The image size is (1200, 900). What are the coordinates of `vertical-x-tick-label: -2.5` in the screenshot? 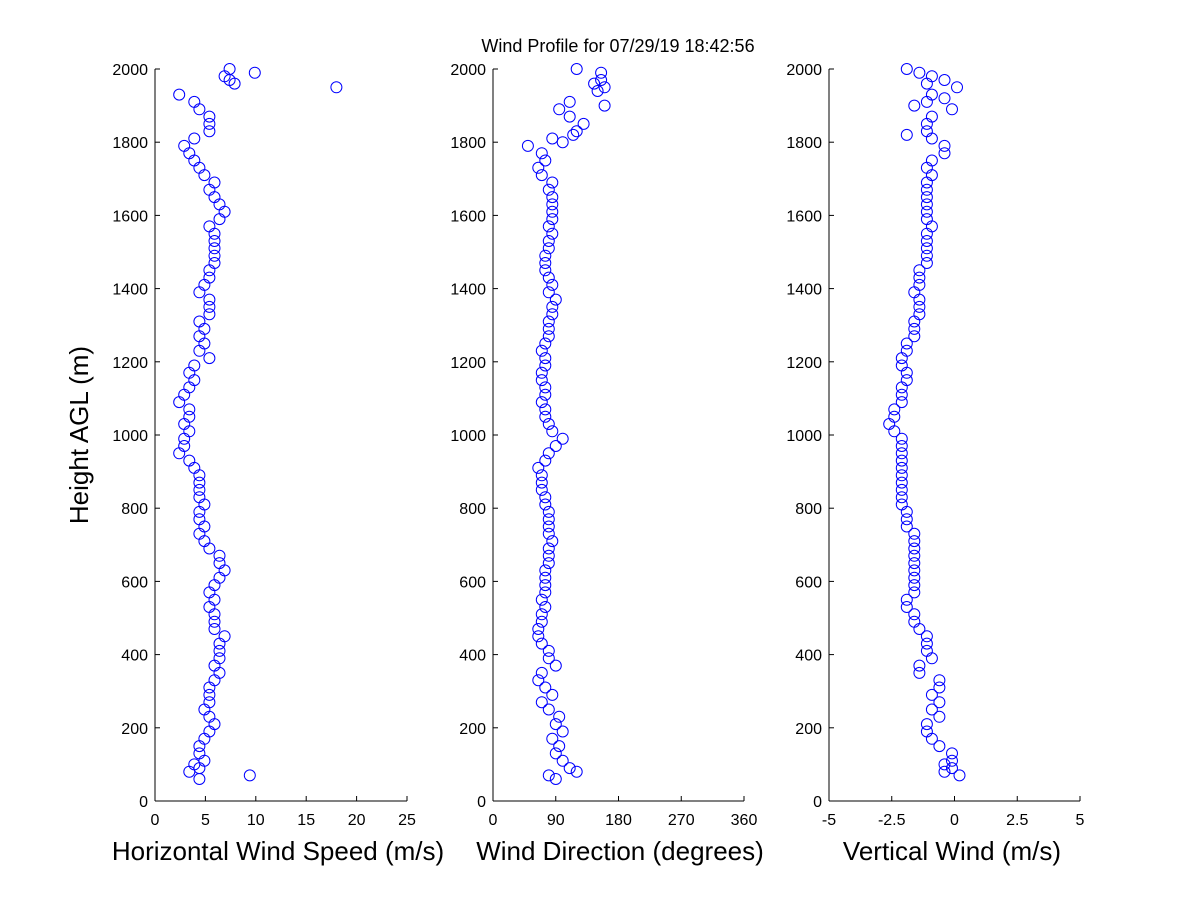 It's located at (892, 820).